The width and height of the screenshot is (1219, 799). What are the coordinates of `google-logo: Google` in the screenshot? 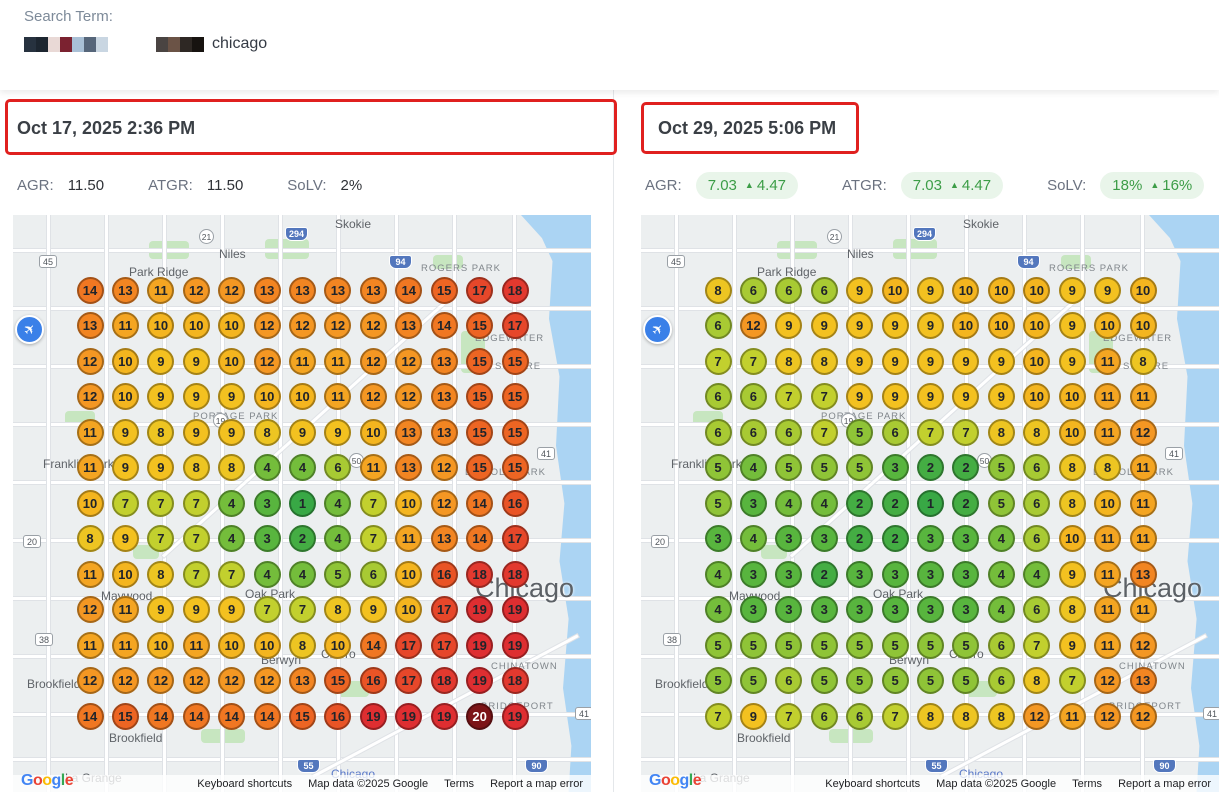 It's located at (47, 781).